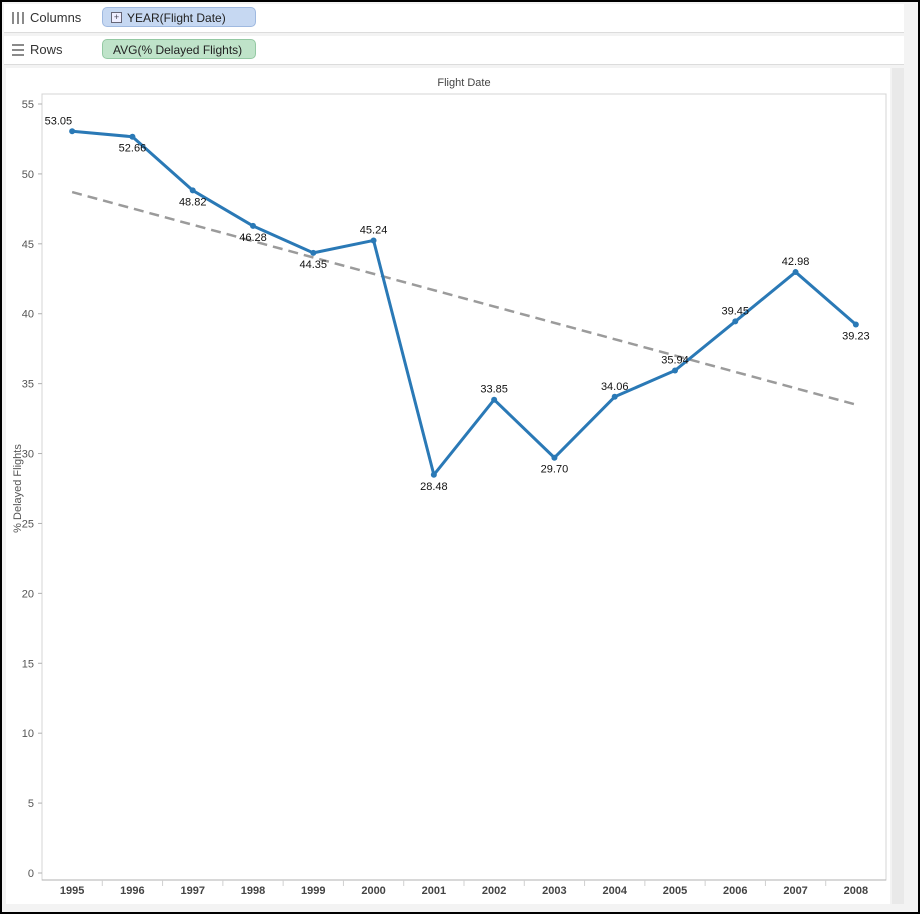 The image size is (920, 914). I want to click on columns-label: Columns, so click(56, 17).